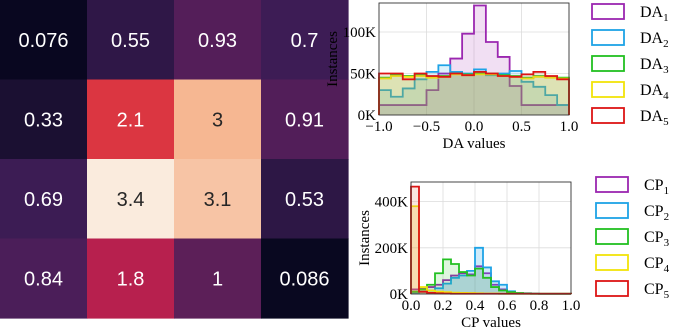  I want to click on x-tick-label-4: 1.0, so click(569, 127).